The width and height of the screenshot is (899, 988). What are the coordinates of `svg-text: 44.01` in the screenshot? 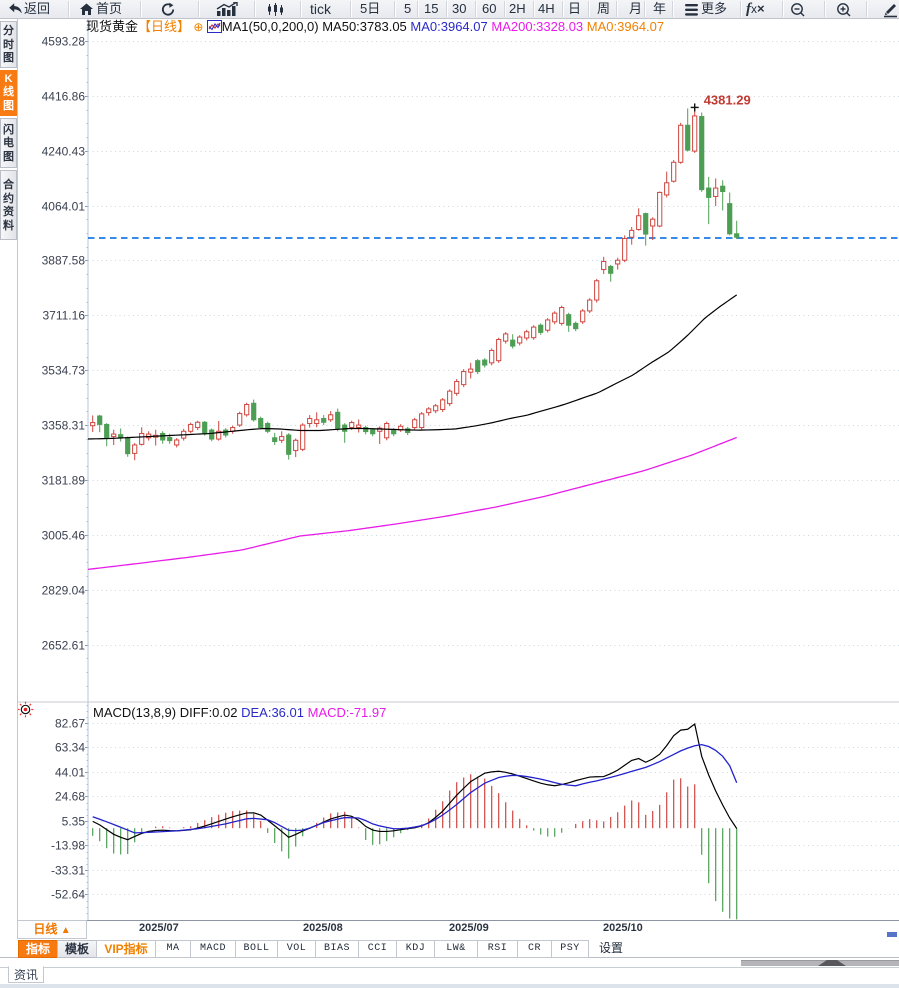 It's located at (70, 773).